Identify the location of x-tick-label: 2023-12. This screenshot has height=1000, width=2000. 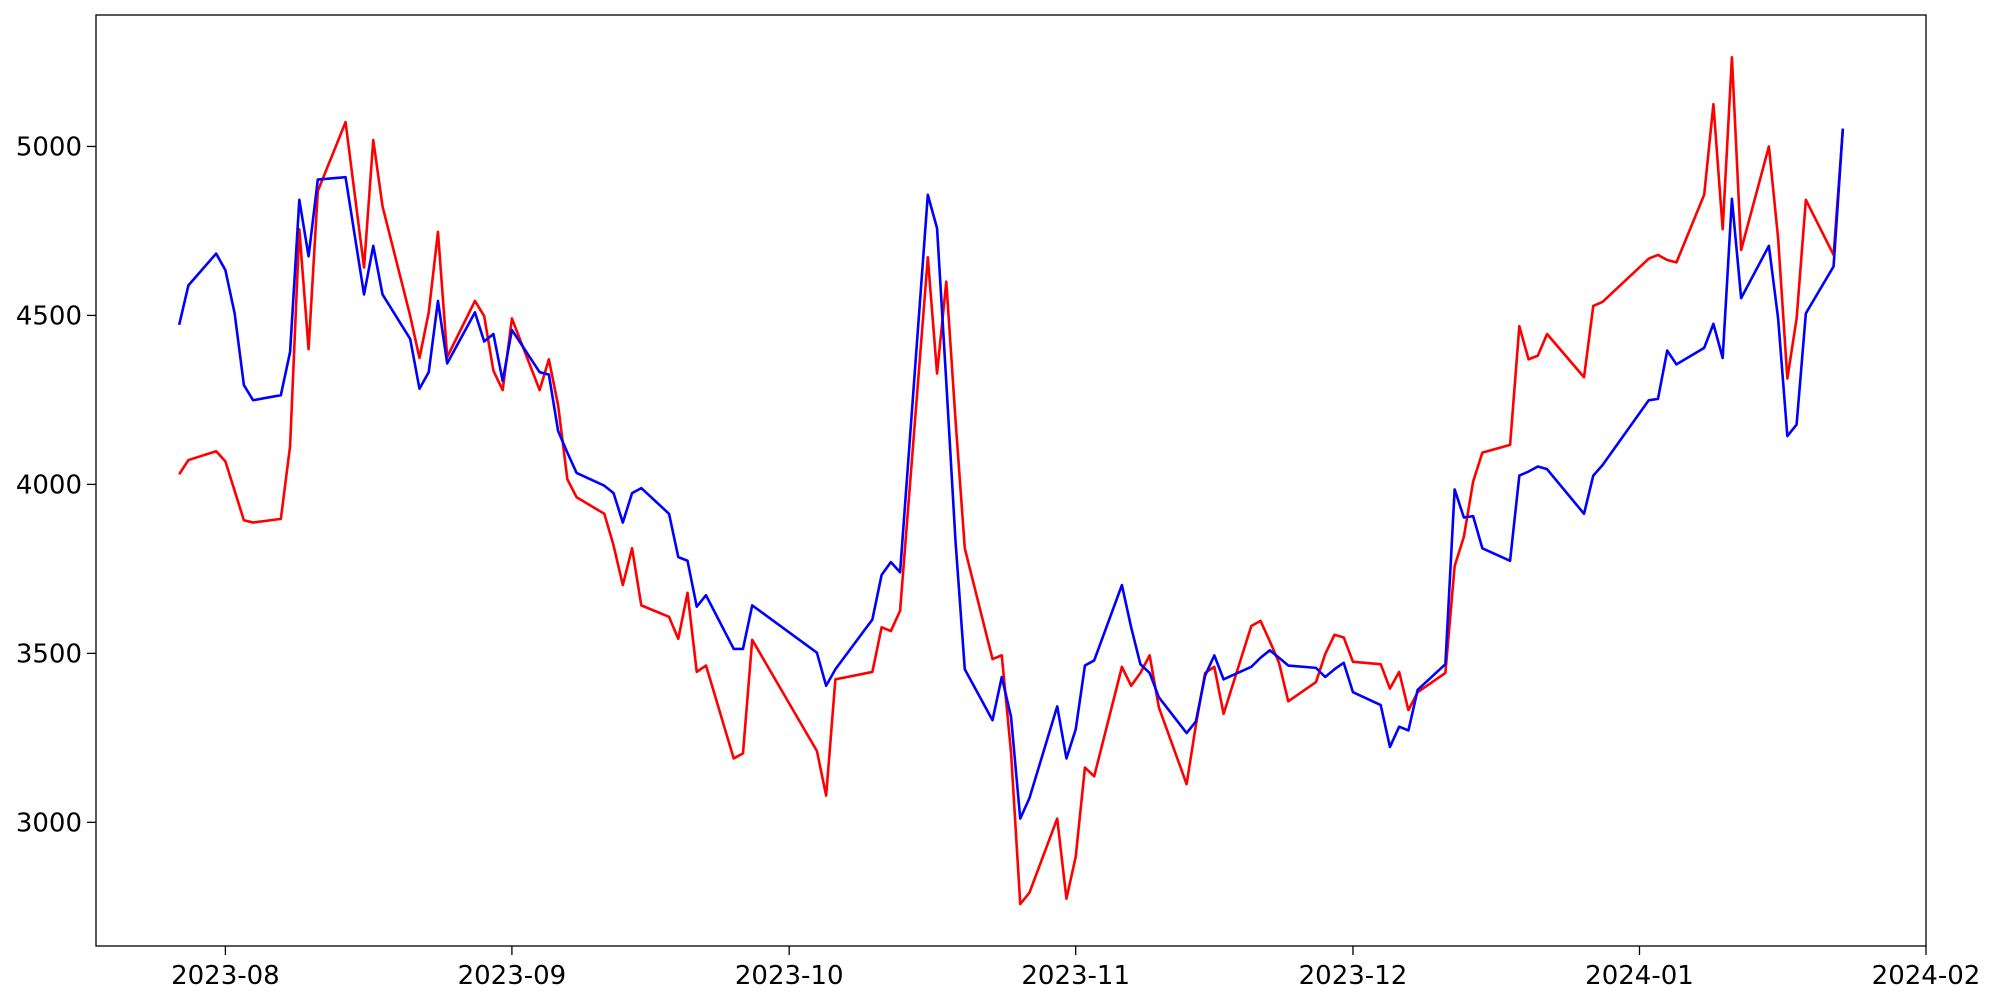
(1353, 976).